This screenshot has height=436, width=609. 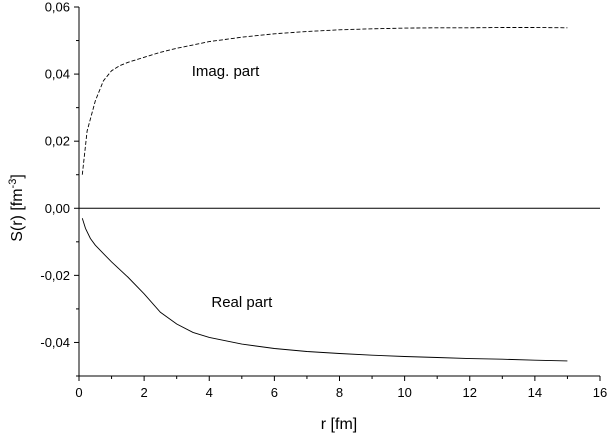 I want to click on y-tick-label: -0,04, so click(x=55, y=342).